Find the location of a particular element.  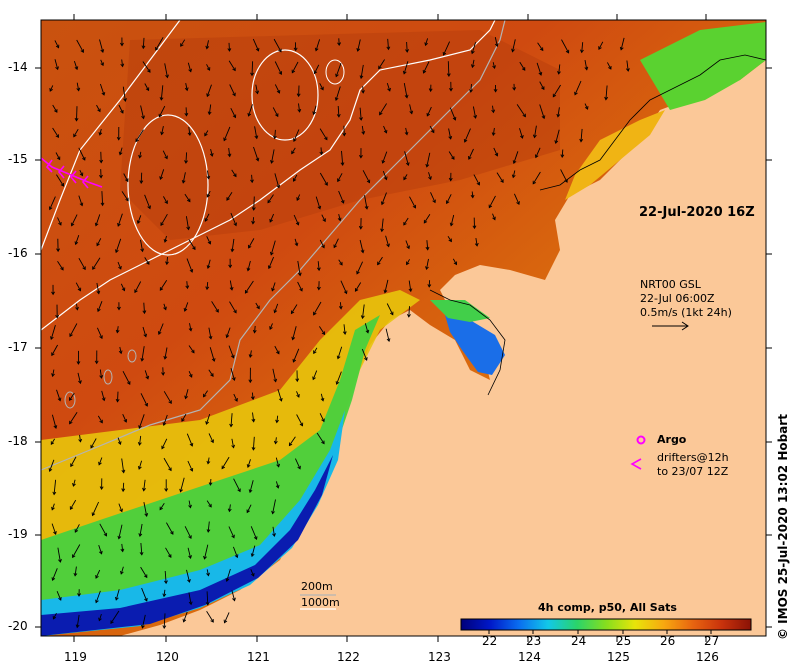

kimberley-coastline is located at coordinates (652, 122).